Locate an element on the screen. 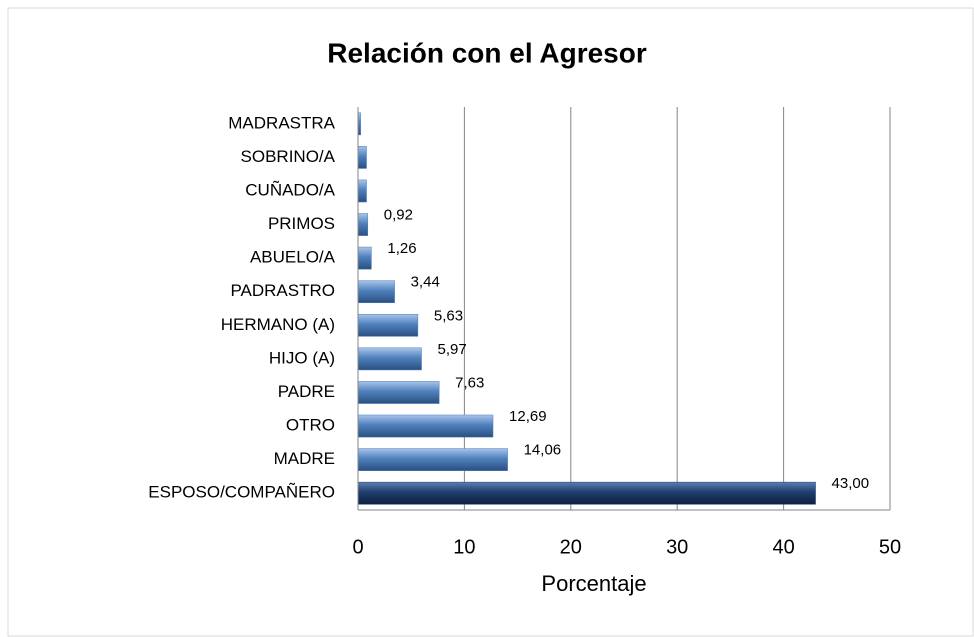 Image resolution: width=974 pixels, height=637 pixels. y-tick-label: PRIMOS is located at coordinates (301, 223).